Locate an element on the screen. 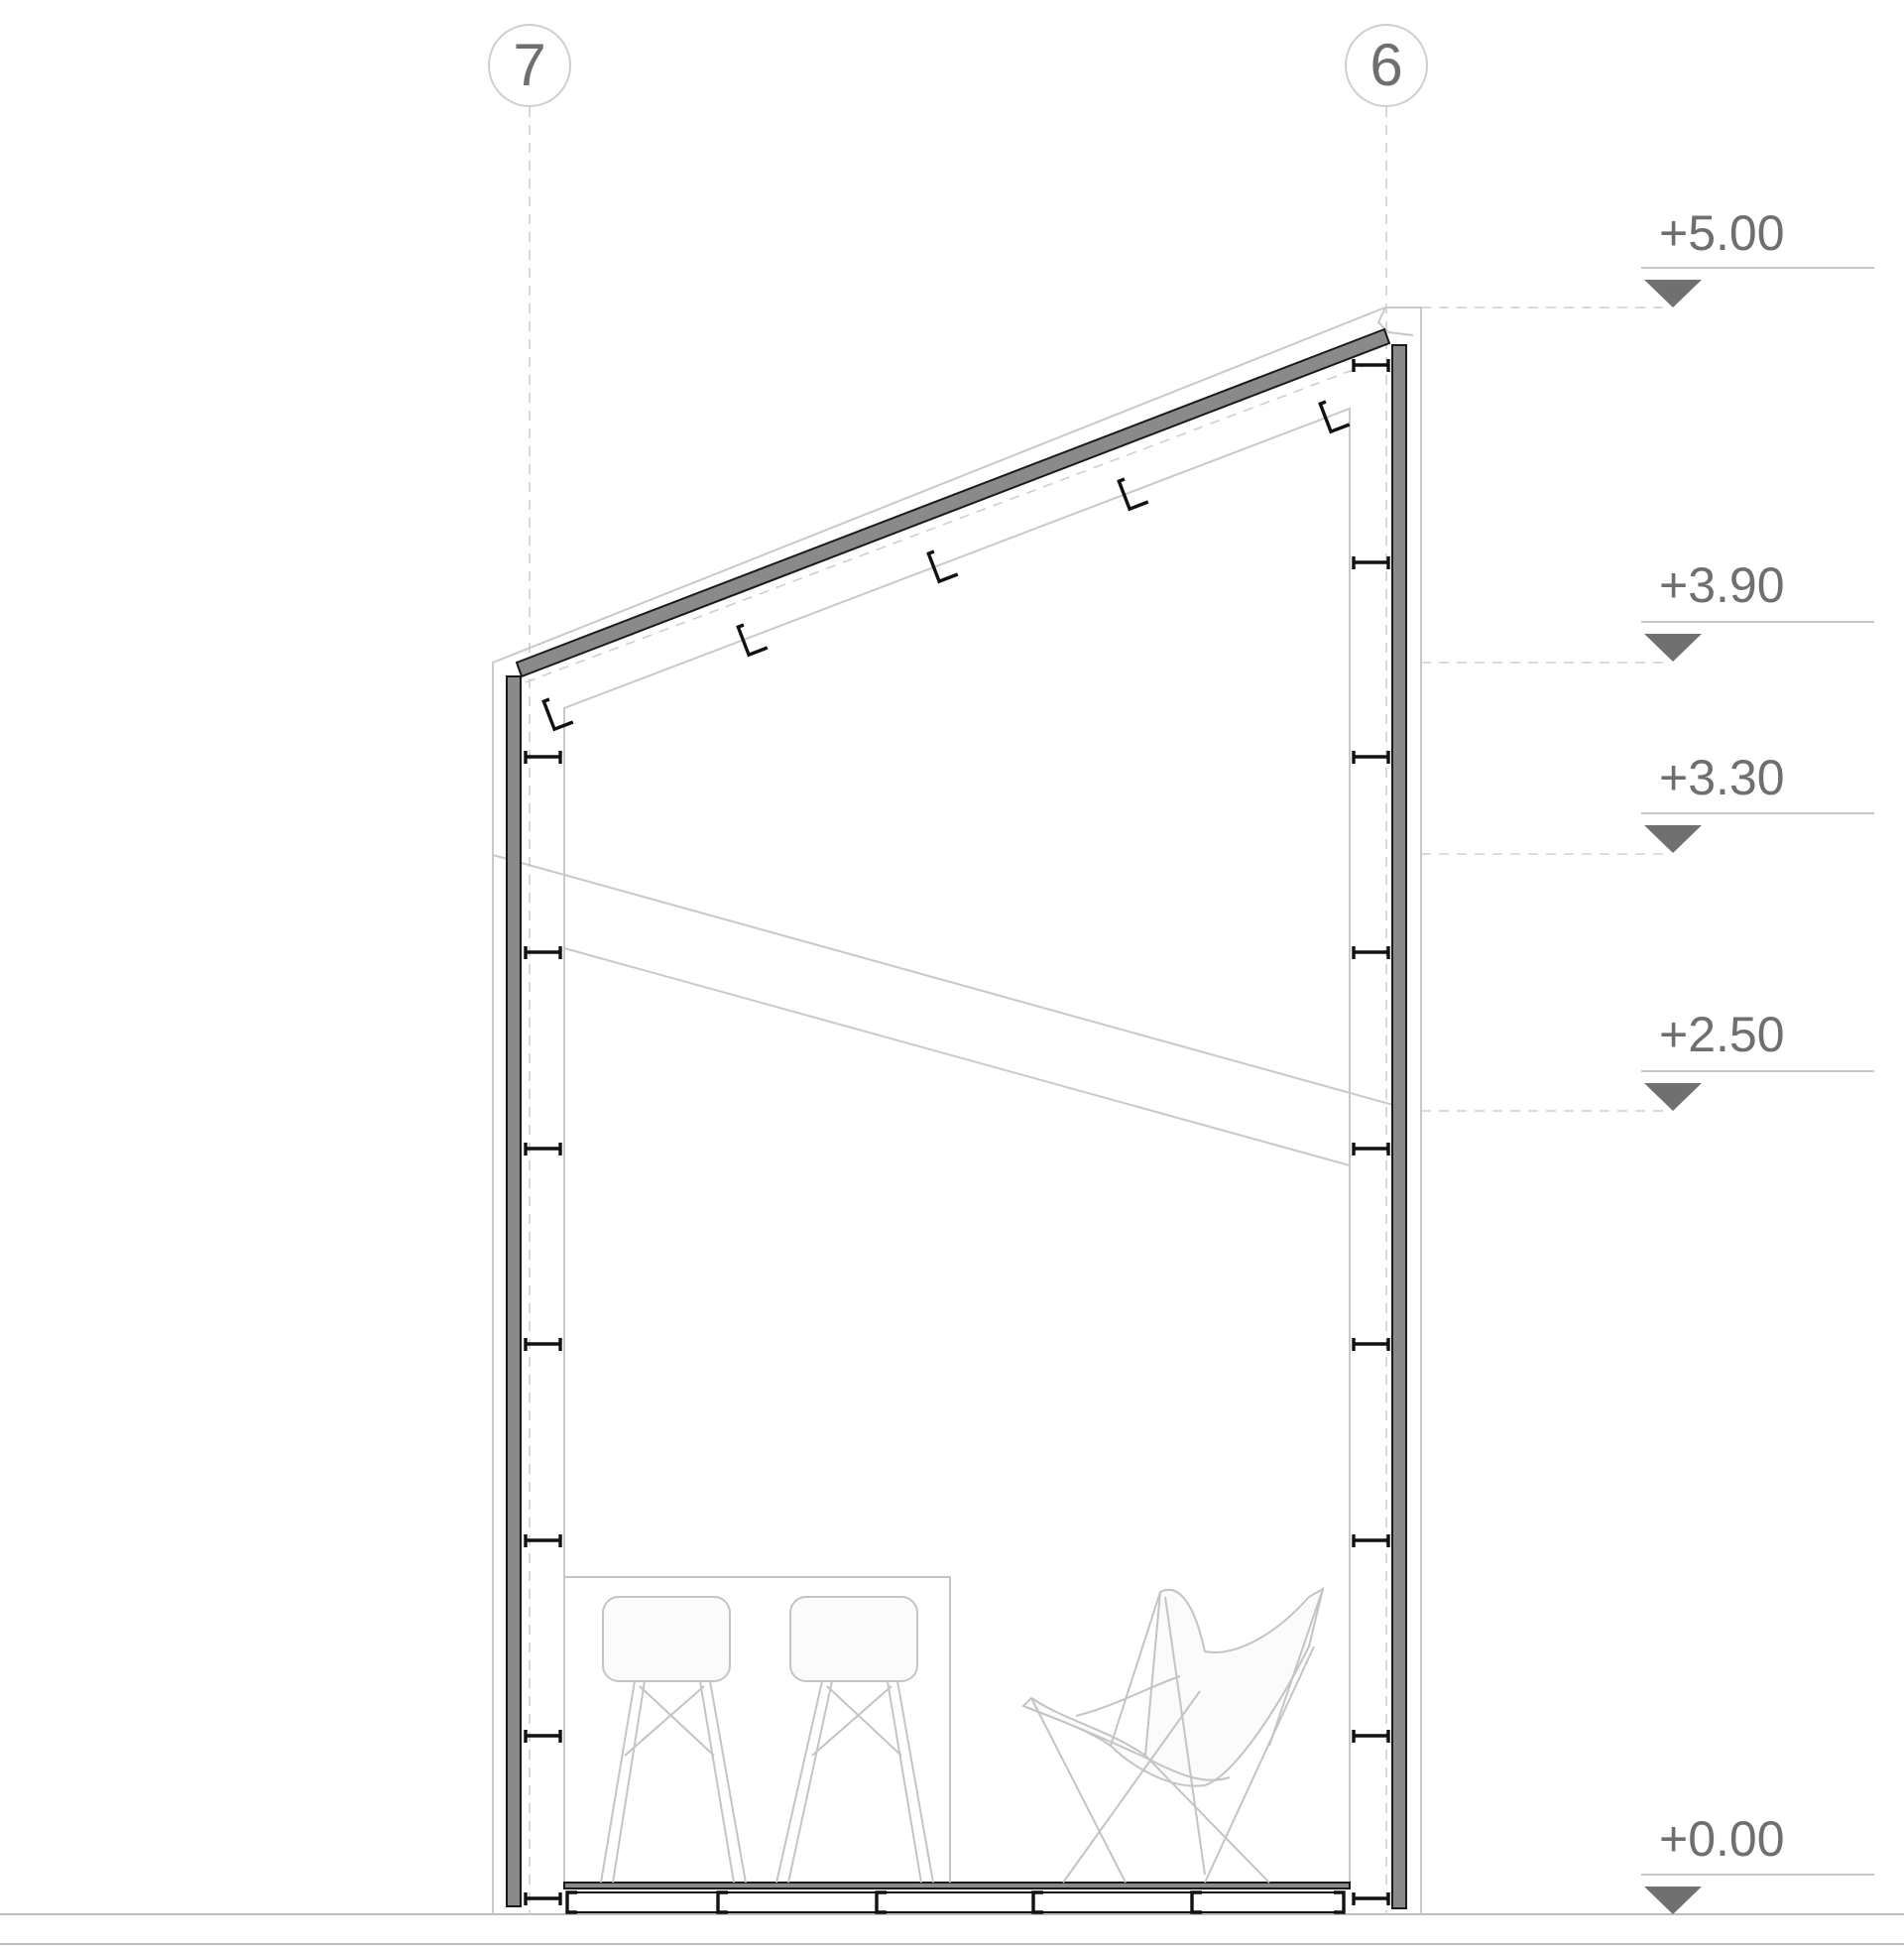  left-wall is located at coordinates (514, 1291).